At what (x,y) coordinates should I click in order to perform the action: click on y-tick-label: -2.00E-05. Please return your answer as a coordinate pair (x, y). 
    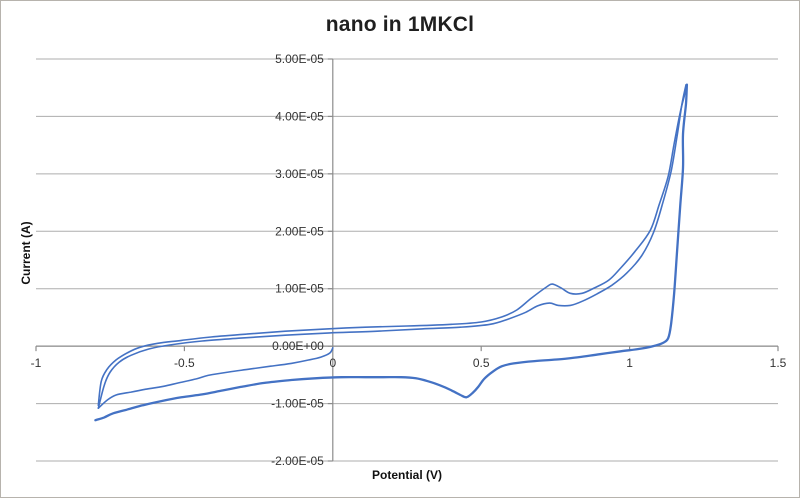
    Looking at the image, I should click on (297, 461).